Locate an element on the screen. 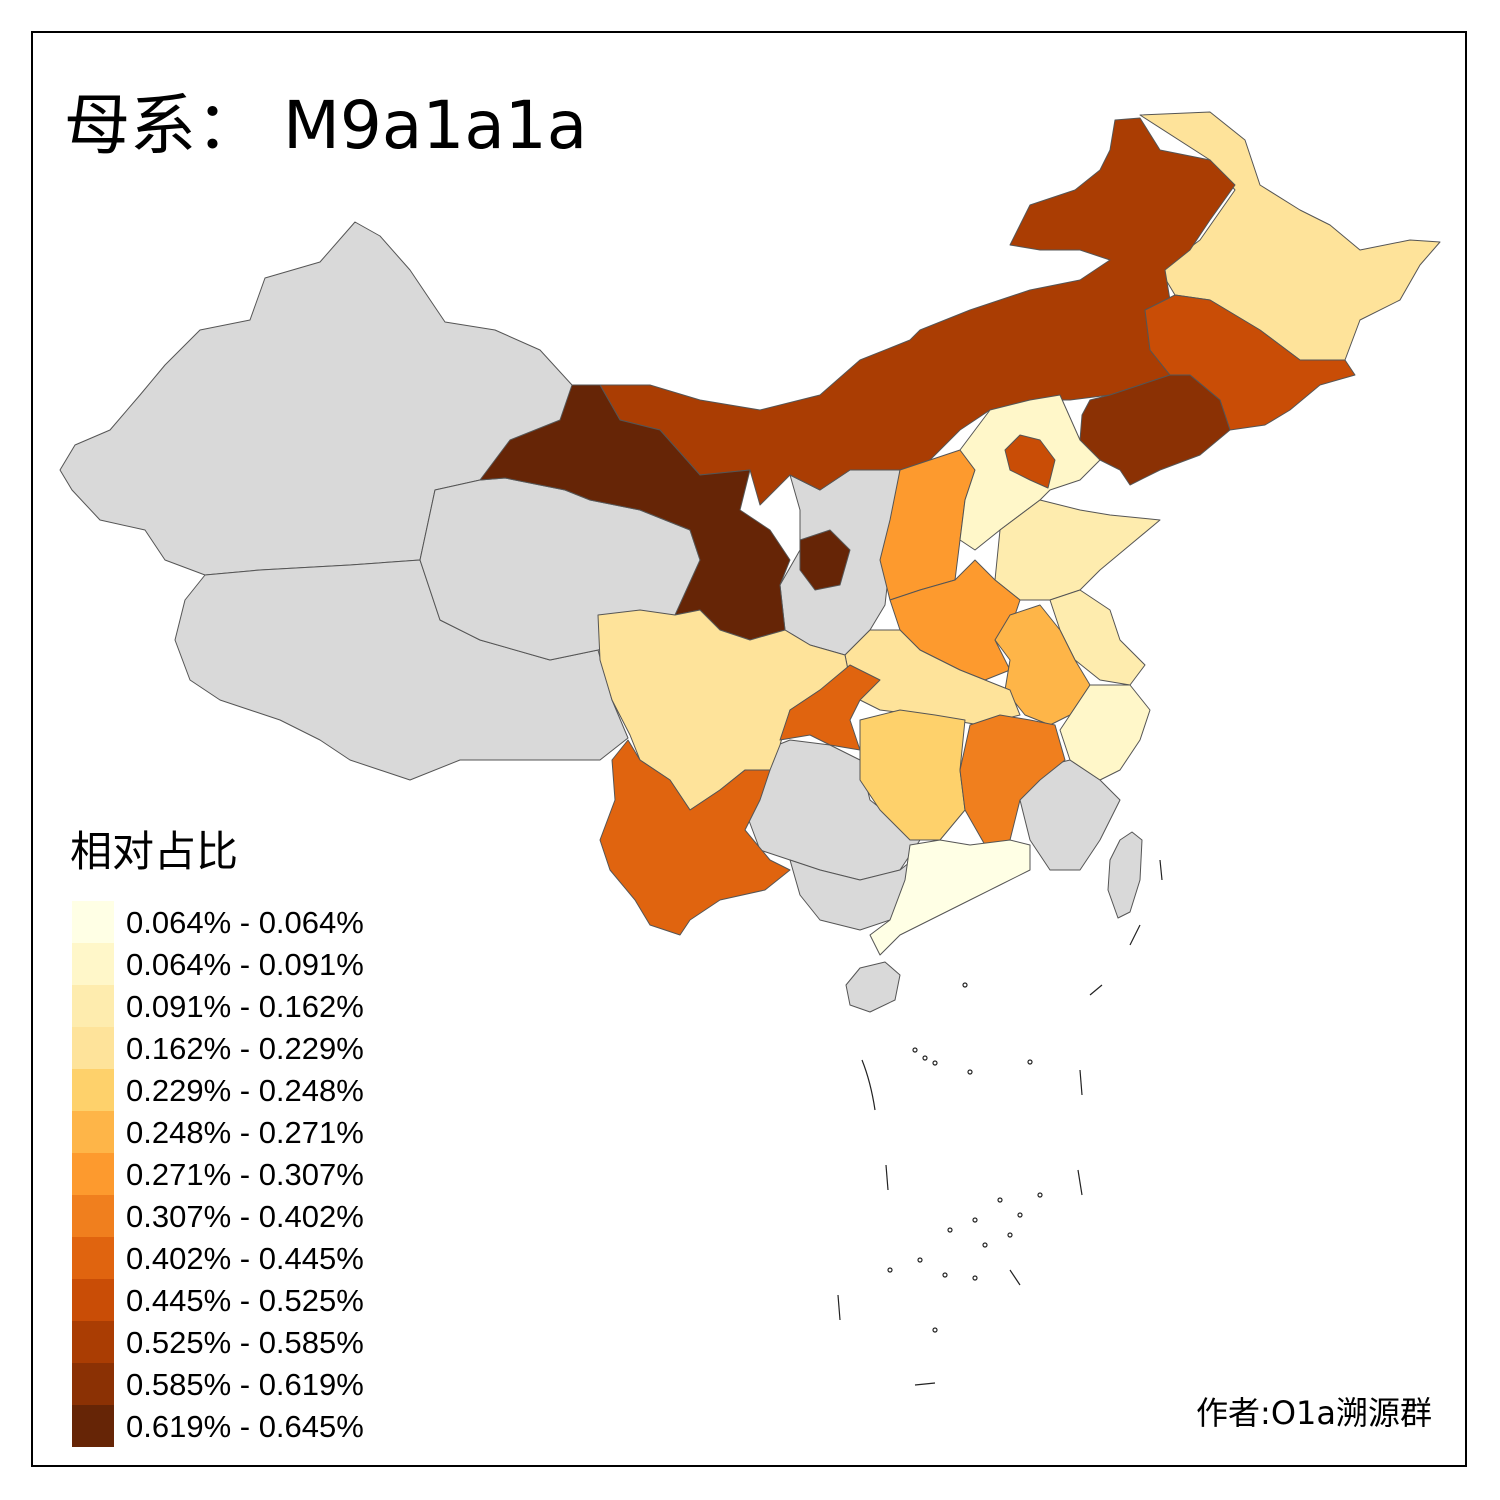 The width and height of the screenshot is (1500, 1500). south-china-sea-islands is located at coordinates (1000, 1122).